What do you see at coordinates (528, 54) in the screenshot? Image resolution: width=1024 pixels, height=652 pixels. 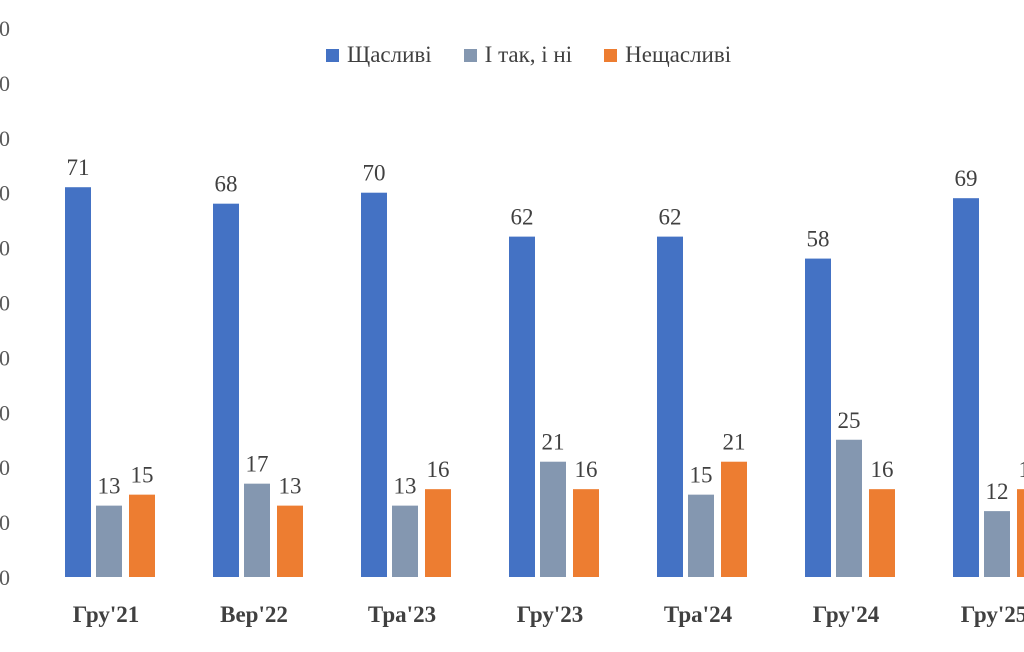 I see `legend-label-neutral: І так, і ні` at bounding box center [528, 54].